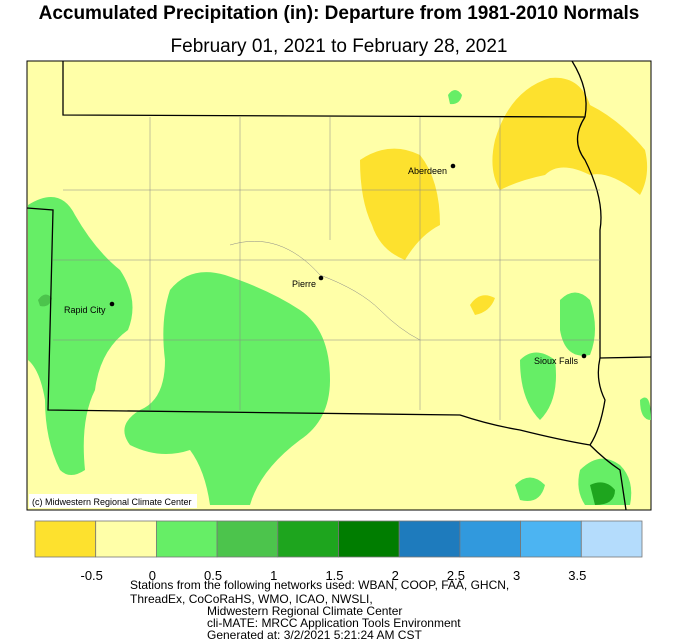  What do you see at coordinates (395, 575) in the screenshot?
I see `legend-tick-label: 2` at bounding box center [395, 575].